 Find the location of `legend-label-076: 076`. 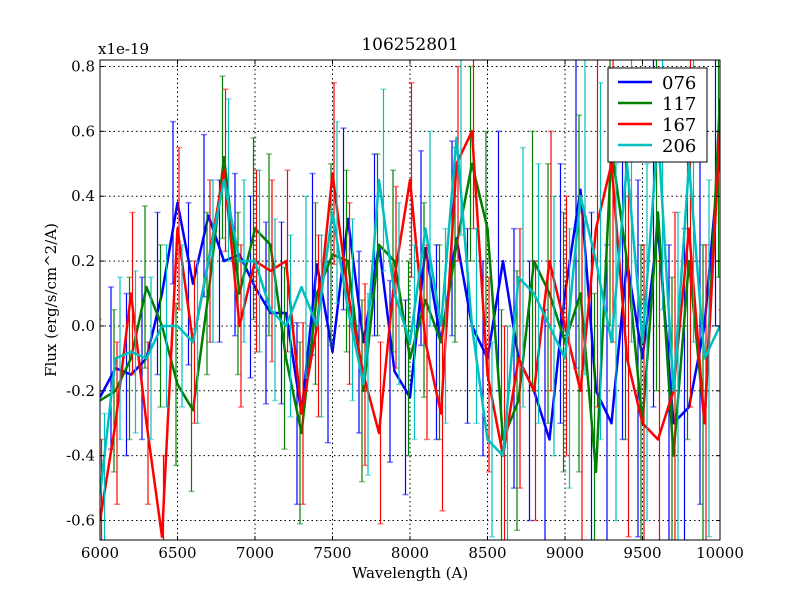

legend-label-076: 076 is located at coordinates (679, 83).